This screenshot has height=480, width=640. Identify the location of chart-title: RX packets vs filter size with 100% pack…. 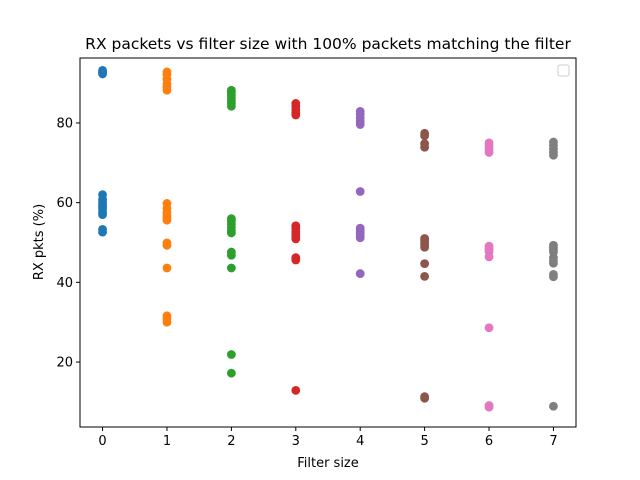
(328, 44).